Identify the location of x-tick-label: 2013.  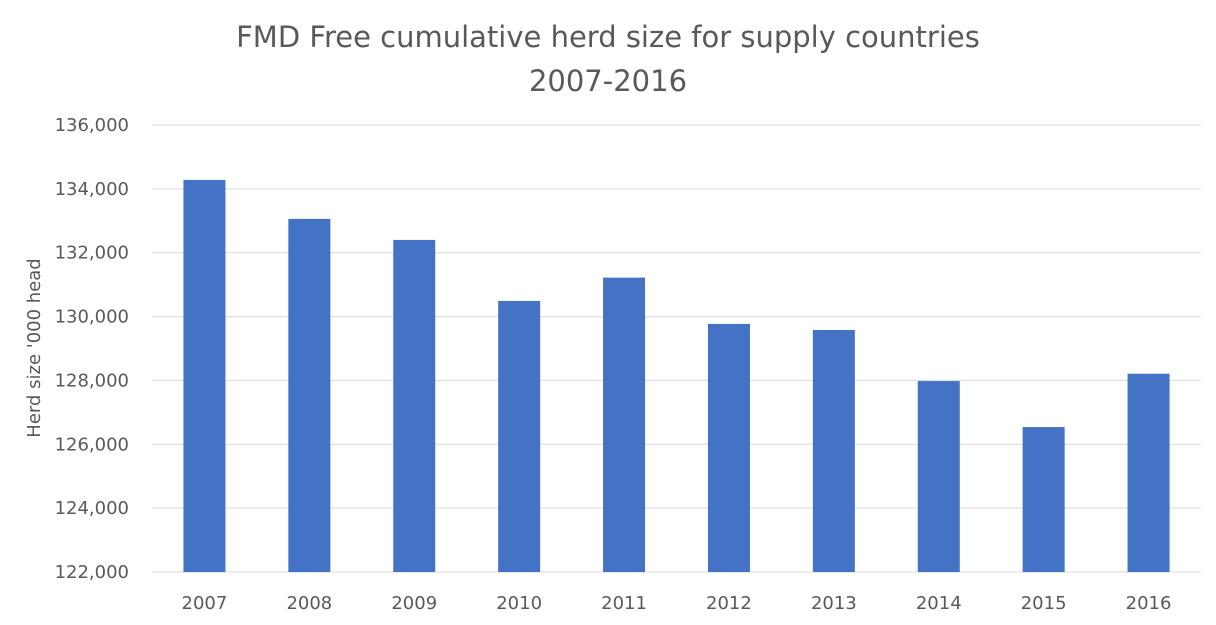
(834, 603).